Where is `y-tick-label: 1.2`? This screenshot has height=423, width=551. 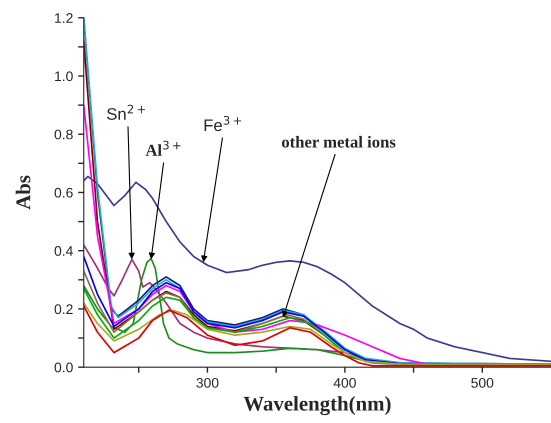 y-tick-label: 1.2 is located at coordinates (64, 18).